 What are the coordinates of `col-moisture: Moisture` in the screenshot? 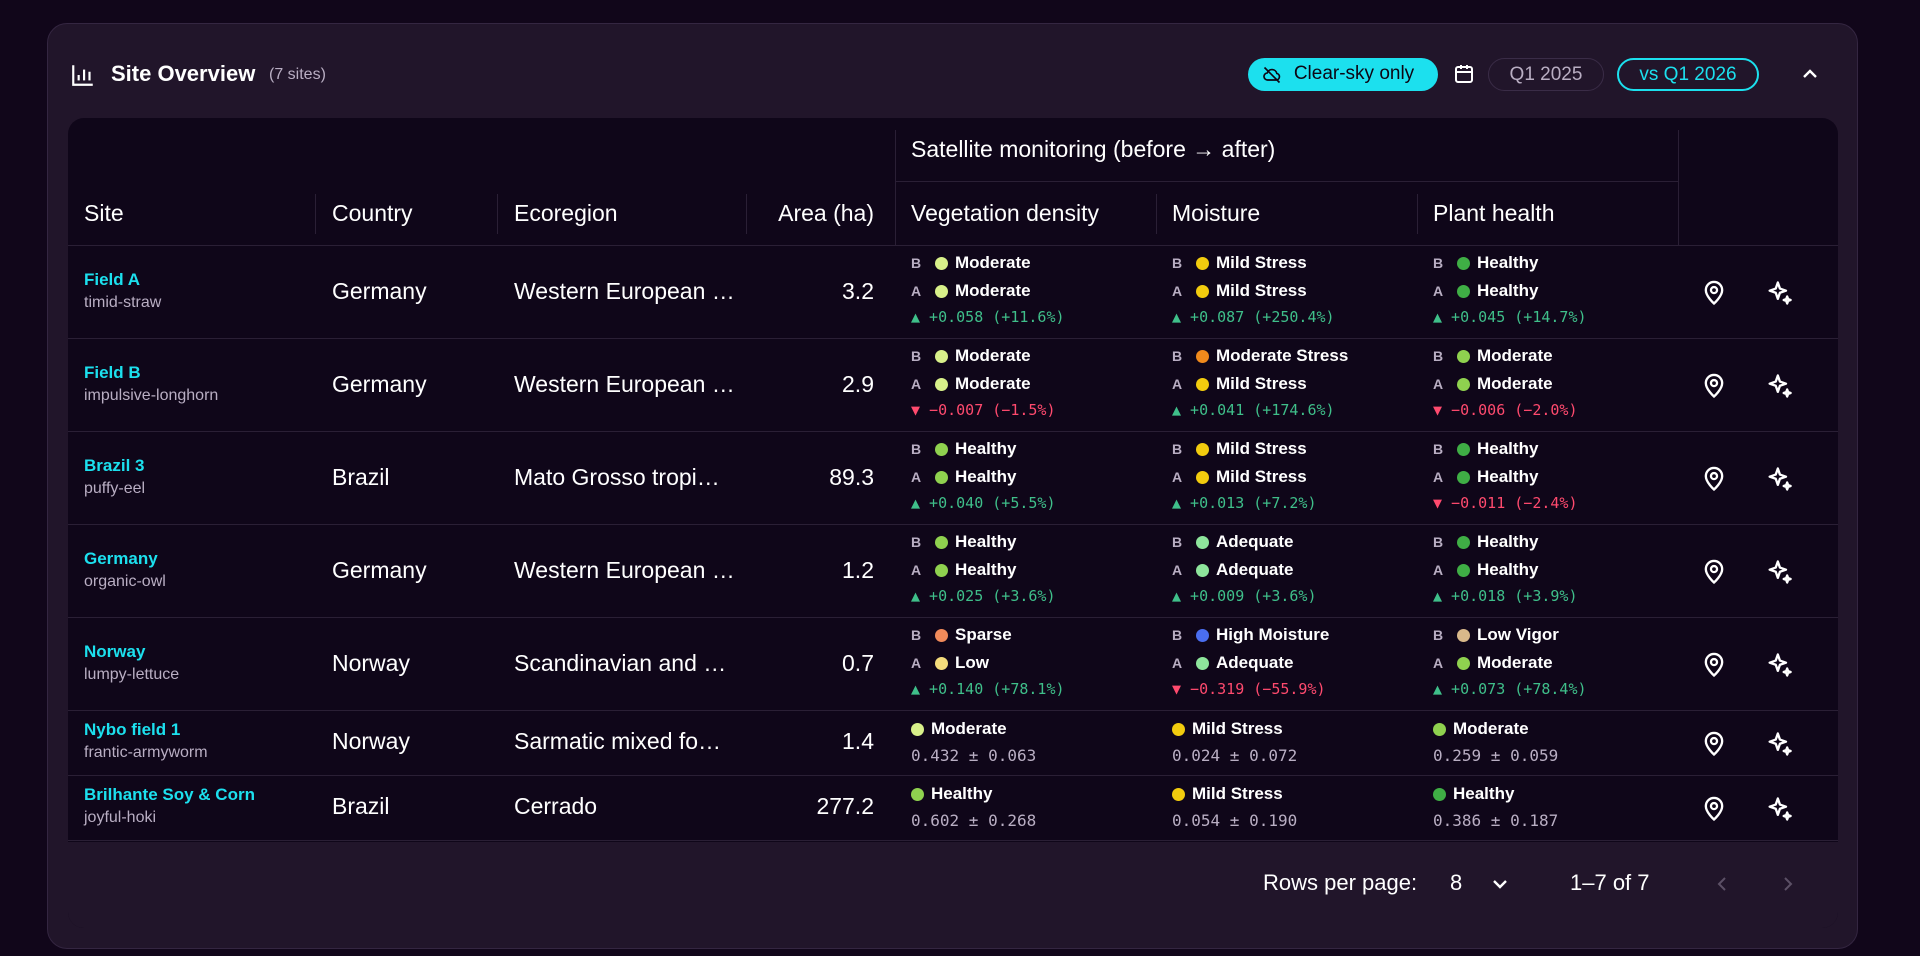 It's located at (1216, 213).